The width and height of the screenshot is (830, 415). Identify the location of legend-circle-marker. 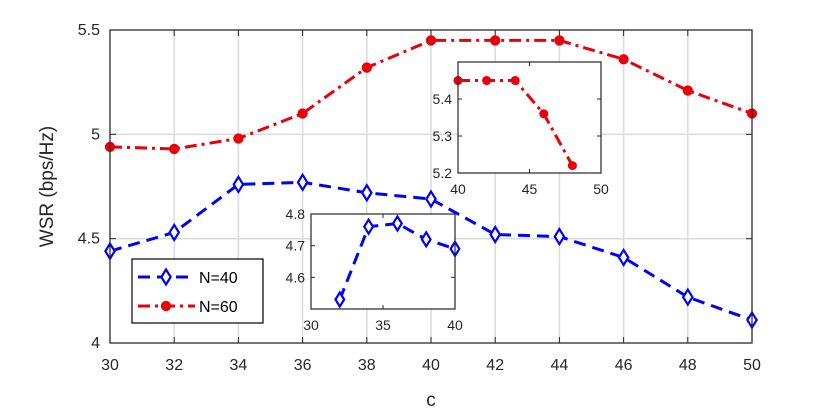
(166, 306).